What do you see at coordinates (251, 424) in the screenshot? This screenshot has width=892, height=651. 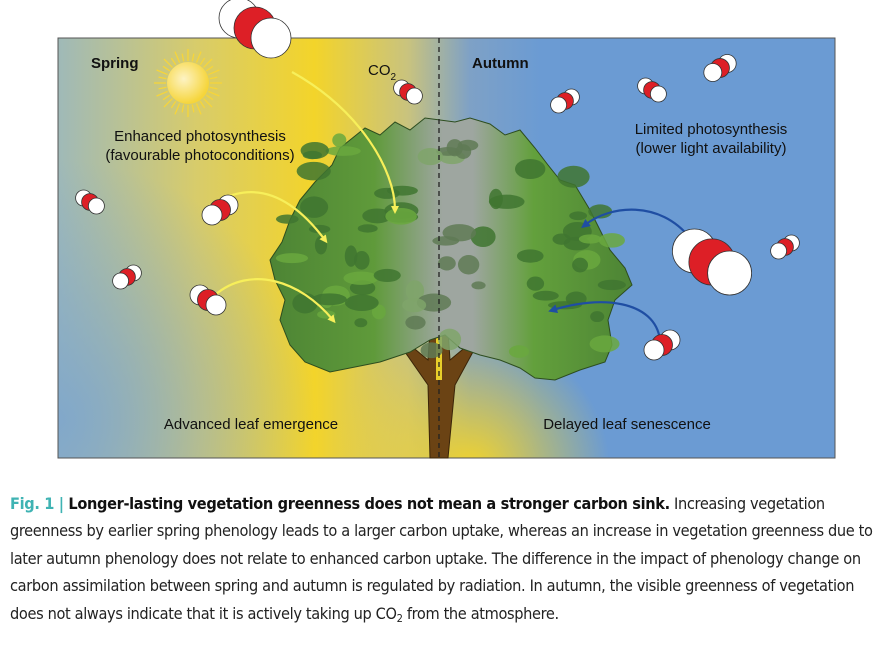 I see `label-advanced: Advanced leaf emergence` at bounding box center [251, 424].